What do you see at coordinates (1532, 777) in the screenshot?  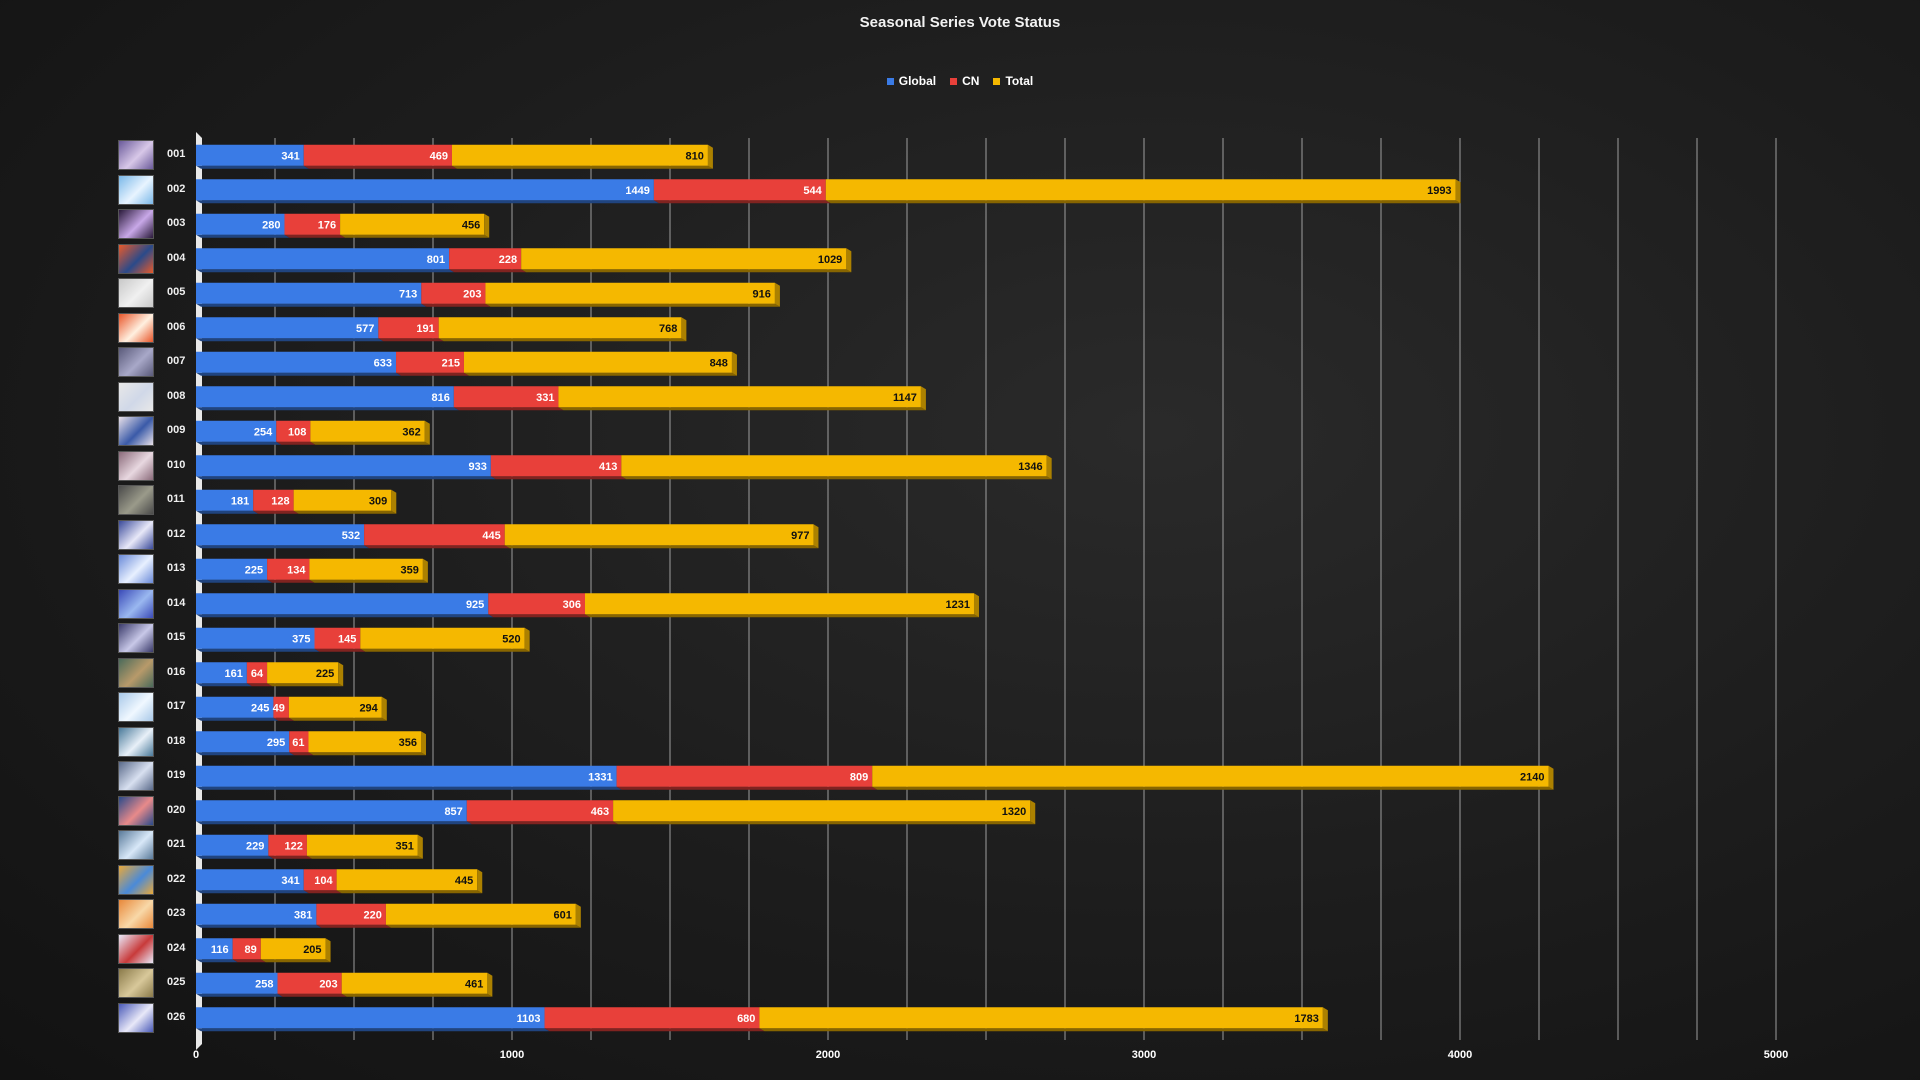 I see `data-label: 2140` at bounding box center [1532, 777].